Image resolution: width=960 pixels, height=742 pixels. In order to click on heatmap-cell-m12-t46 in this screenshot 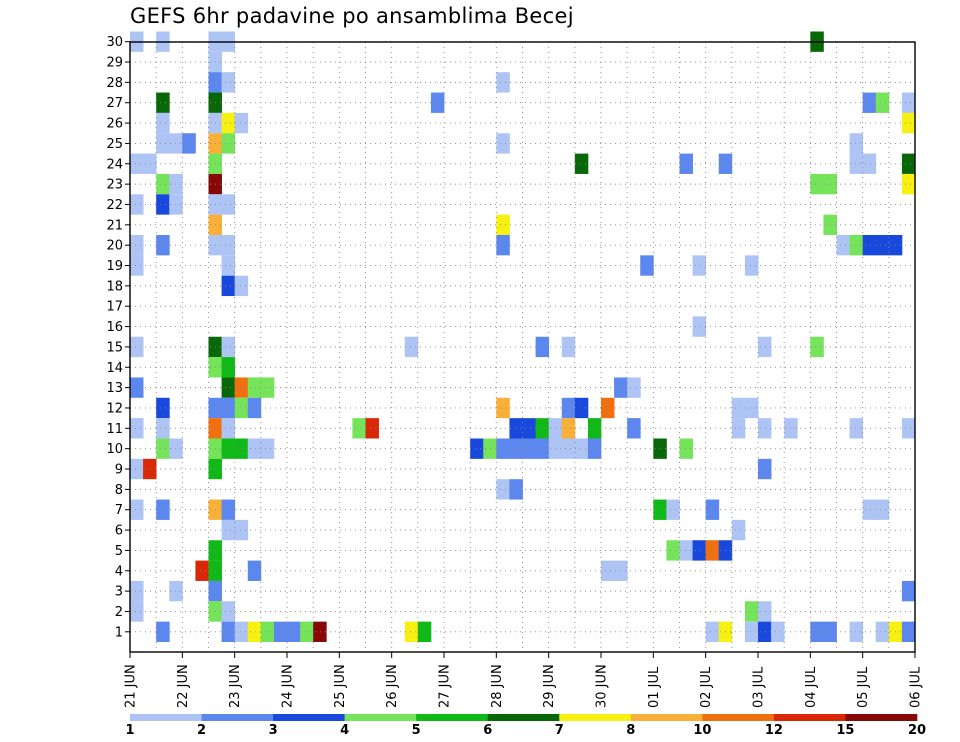, I will do `click(738, 408)`.